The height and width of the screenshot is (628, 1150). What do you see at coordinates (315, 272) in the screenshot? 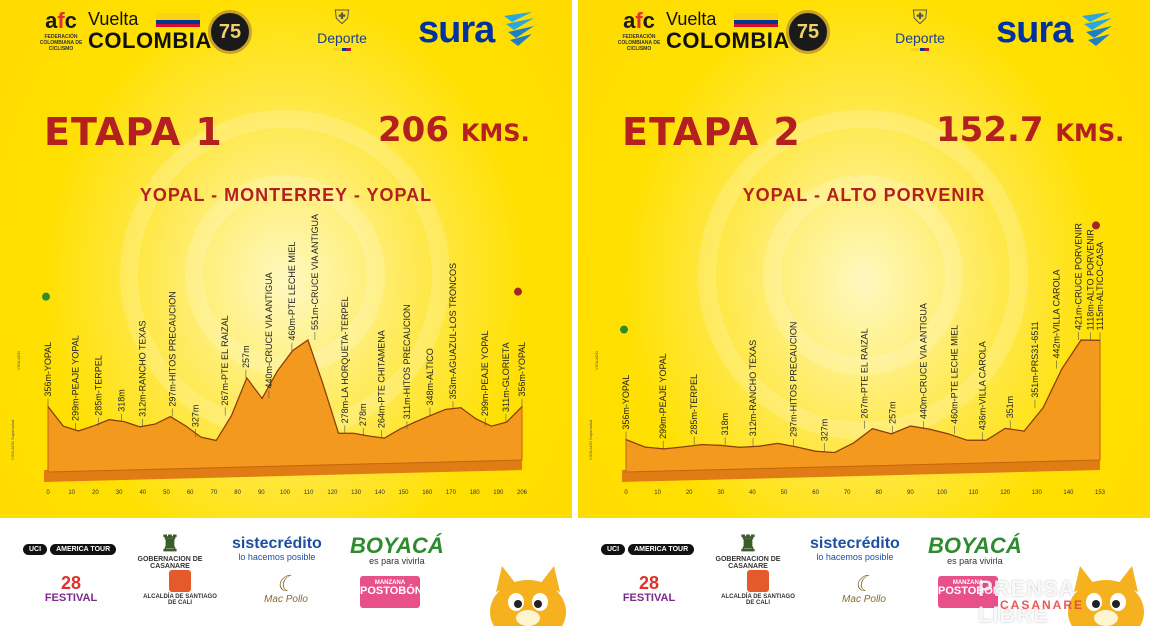
I see `waypoint-label: 551m-CRUCE VIA ANTIGUA` at bounding box center [315, 272].